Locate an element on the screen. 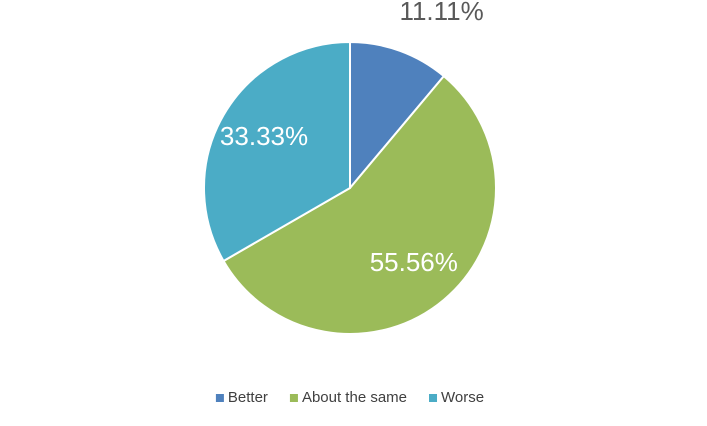  data-label: 55.56% is located at coordinates (414, 262).